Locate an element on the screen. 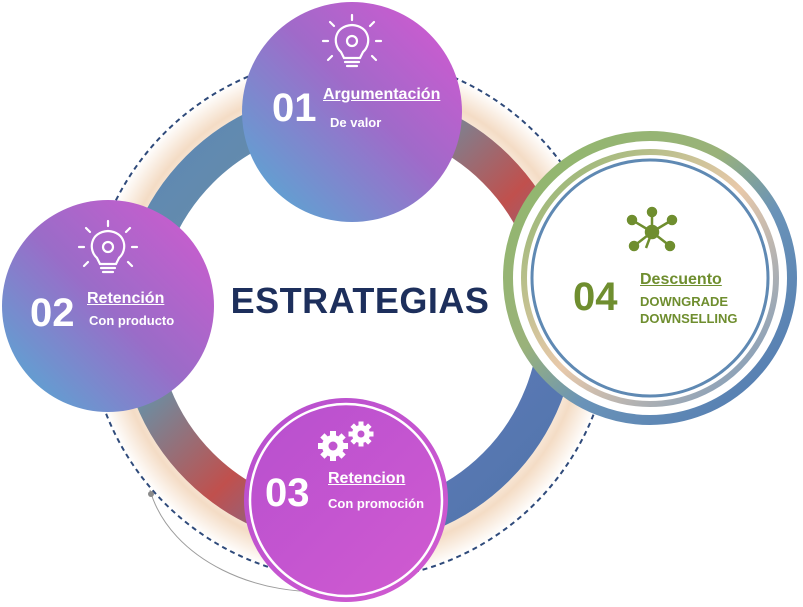 Image resolution: width=803 pixels, height=607 pixels. node-04-inner-ring is located at coordinates (650, 278).